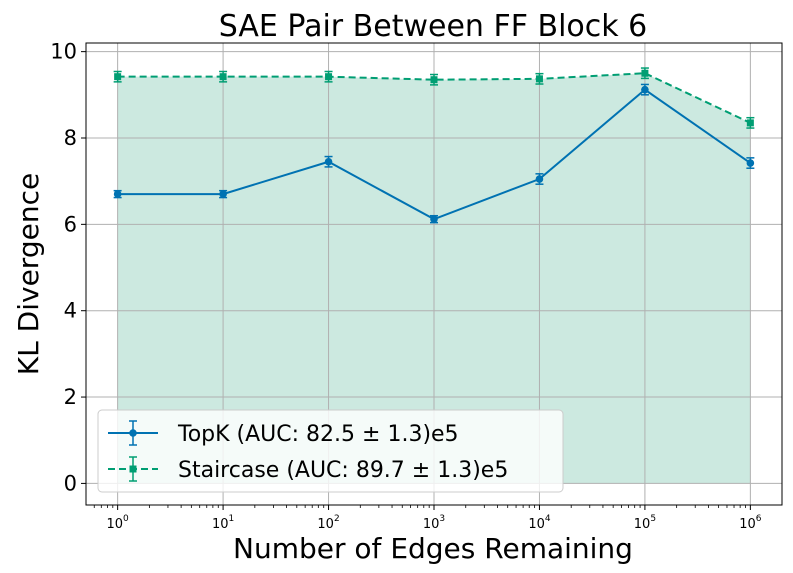 The image size is (793, 573). What do you see at coordinates (343, 470) in the screenshot?
I see `legend-entry-1: Staircase (AUC: 89.7 ± 1.3)e5` at bounding box center [343, 470].